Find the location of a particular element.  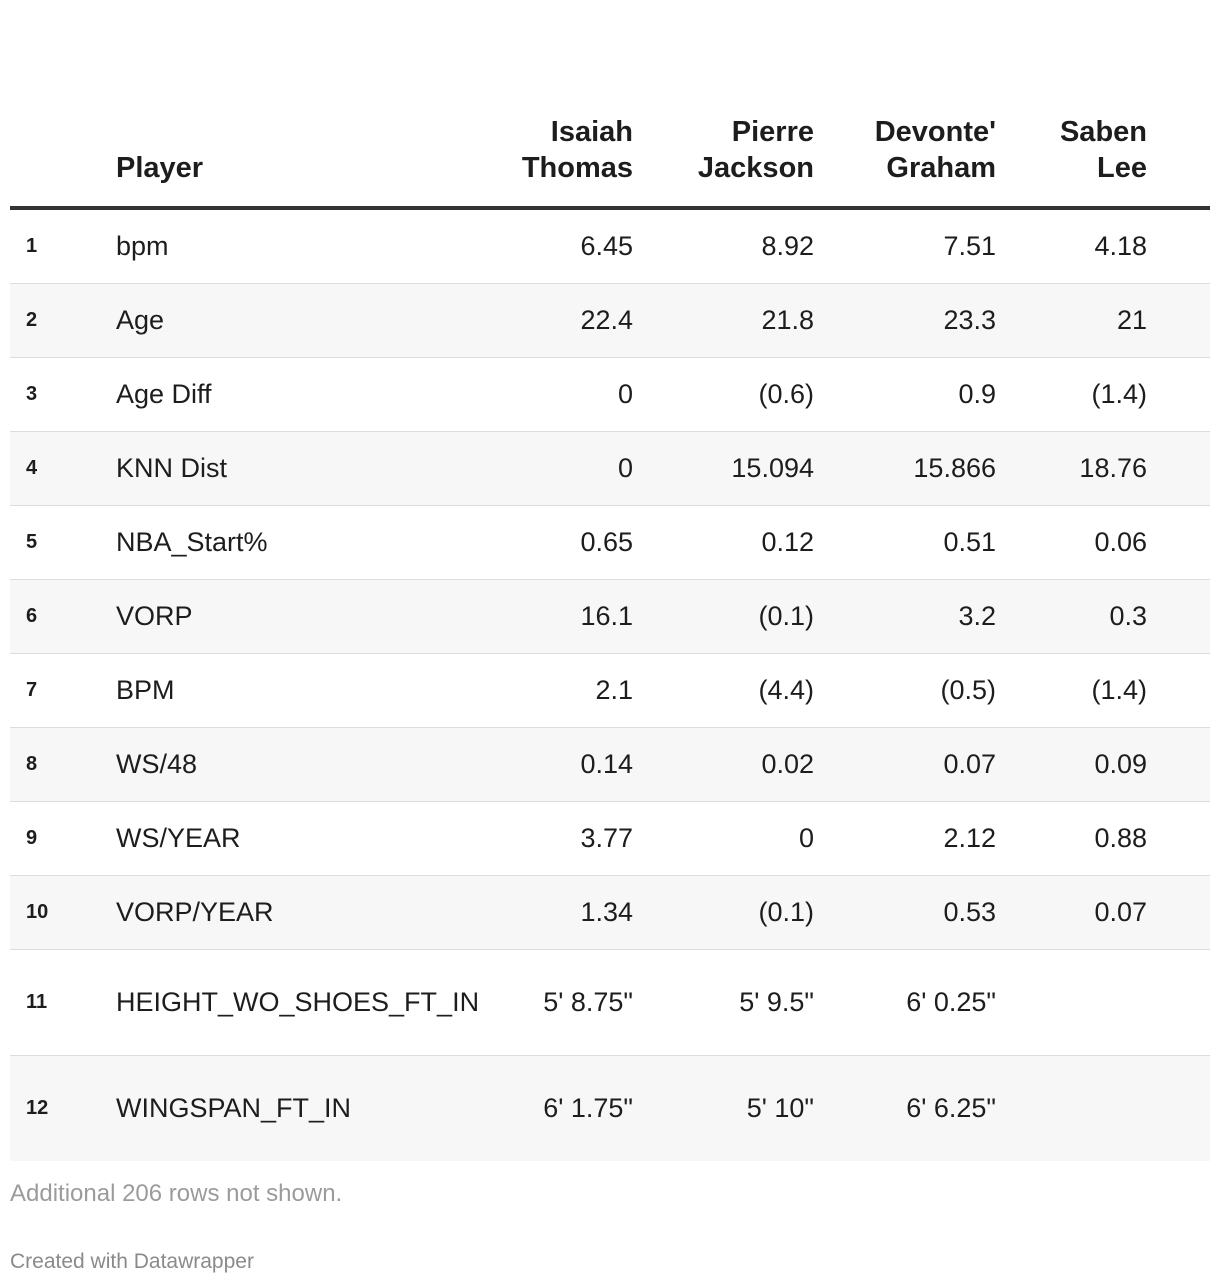

row-index: 11 is located at coordinates (37, 1002).